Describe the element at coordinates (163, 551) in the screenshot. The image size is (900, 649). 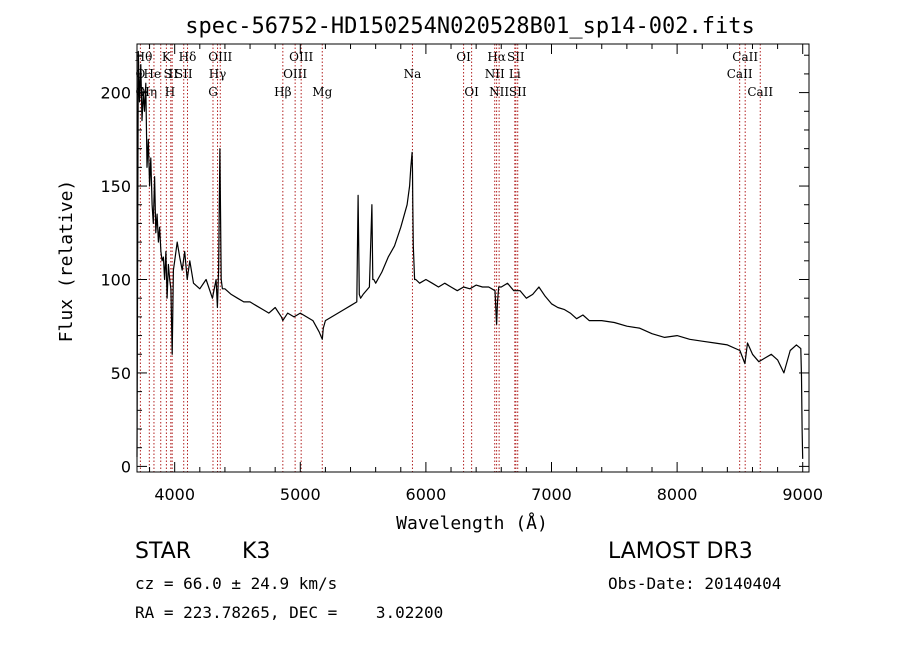
I see `object-class: STAR` at that location.